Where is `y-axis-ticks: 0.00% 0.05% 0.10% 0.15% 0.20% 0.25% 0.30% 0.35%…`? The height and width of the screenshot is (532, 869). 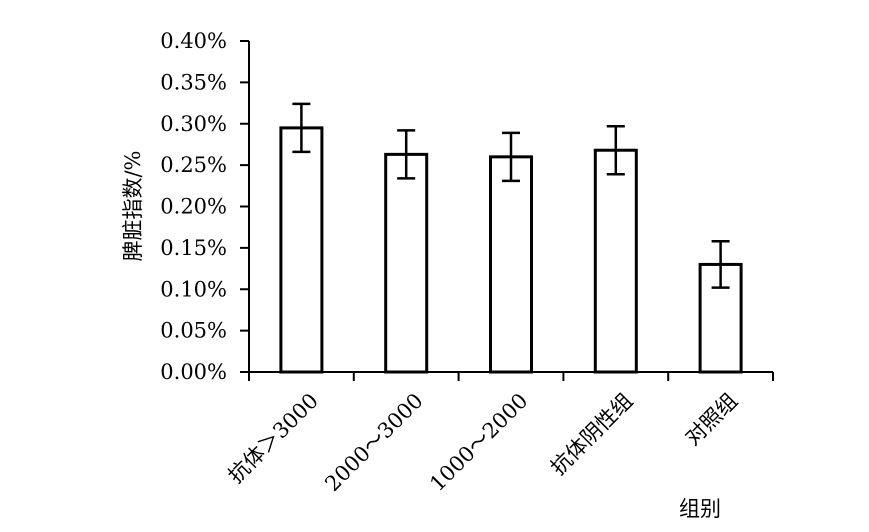
y-axis-ticks: 0.00% 0.05% 0.10% 0.15% 0.20% 0.25% 0.30% 0.35%… is located at coordinates (204, 206).